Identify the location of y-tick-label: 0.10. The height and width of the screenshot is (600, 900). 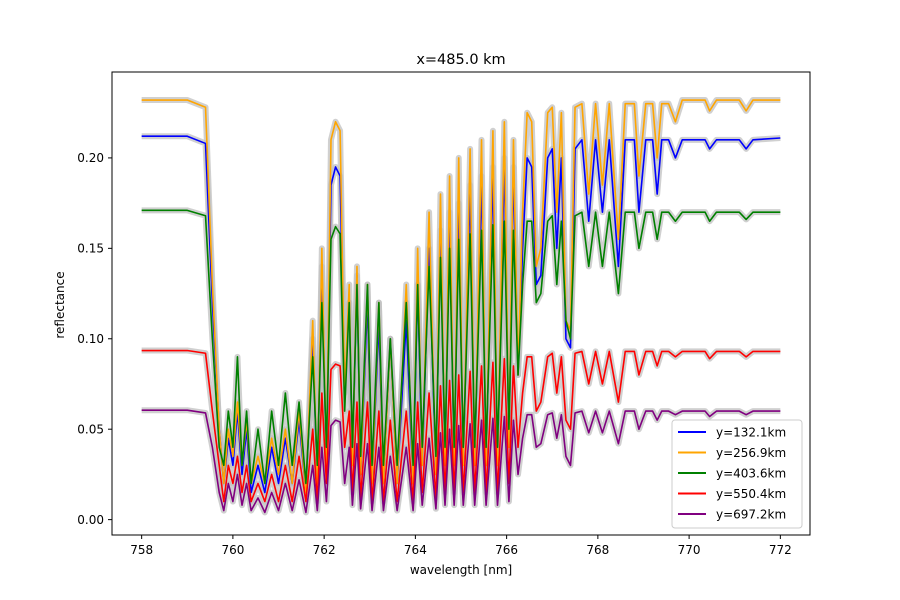
(90, 339).